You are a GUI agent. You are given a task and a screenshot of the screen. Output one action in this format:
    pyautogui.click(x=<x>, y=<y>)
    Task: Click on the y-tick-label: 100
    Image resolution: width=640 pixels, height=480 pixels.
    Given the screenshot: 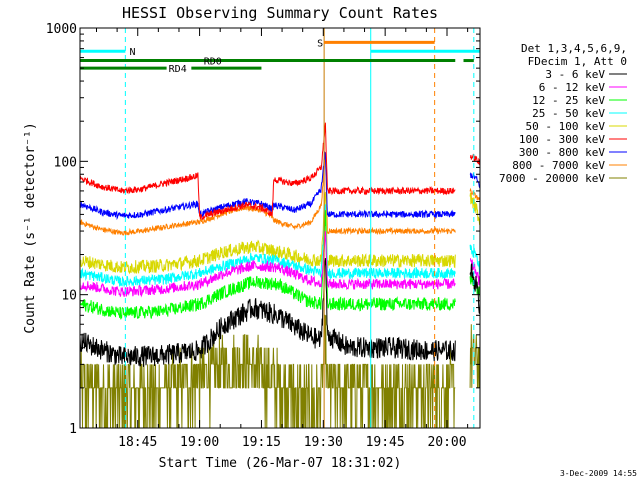 What is the action you would take?
    pyautogui.click(x=65, y=162)
    